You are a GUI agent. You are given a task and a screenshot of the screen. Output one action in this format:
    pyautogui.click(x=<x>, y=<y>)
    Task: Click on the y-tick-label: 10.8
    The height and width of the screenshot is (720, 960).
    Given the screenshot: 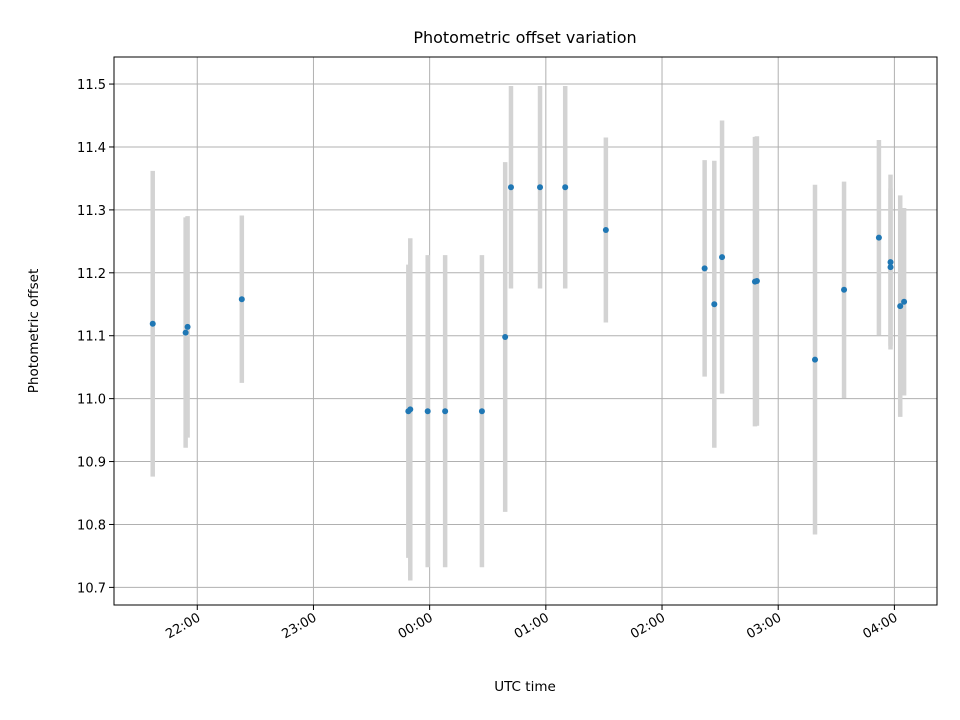 What is the action you would take?
    pyautogui.click(x=91, y=525)
    